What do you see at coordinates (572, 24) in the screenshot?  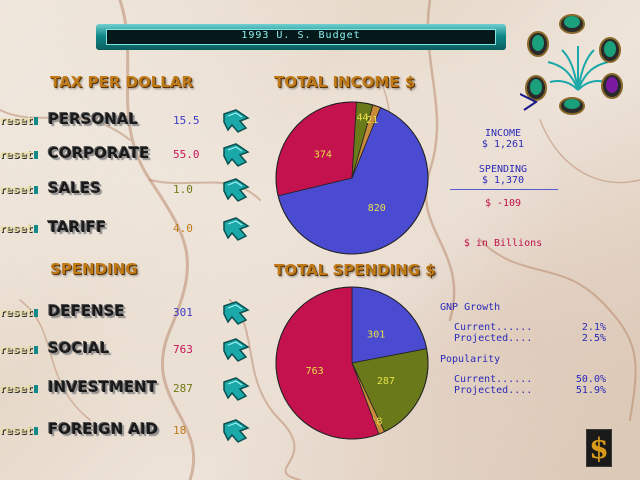 I see `gem-button-top` at bounding box center [572, 24].